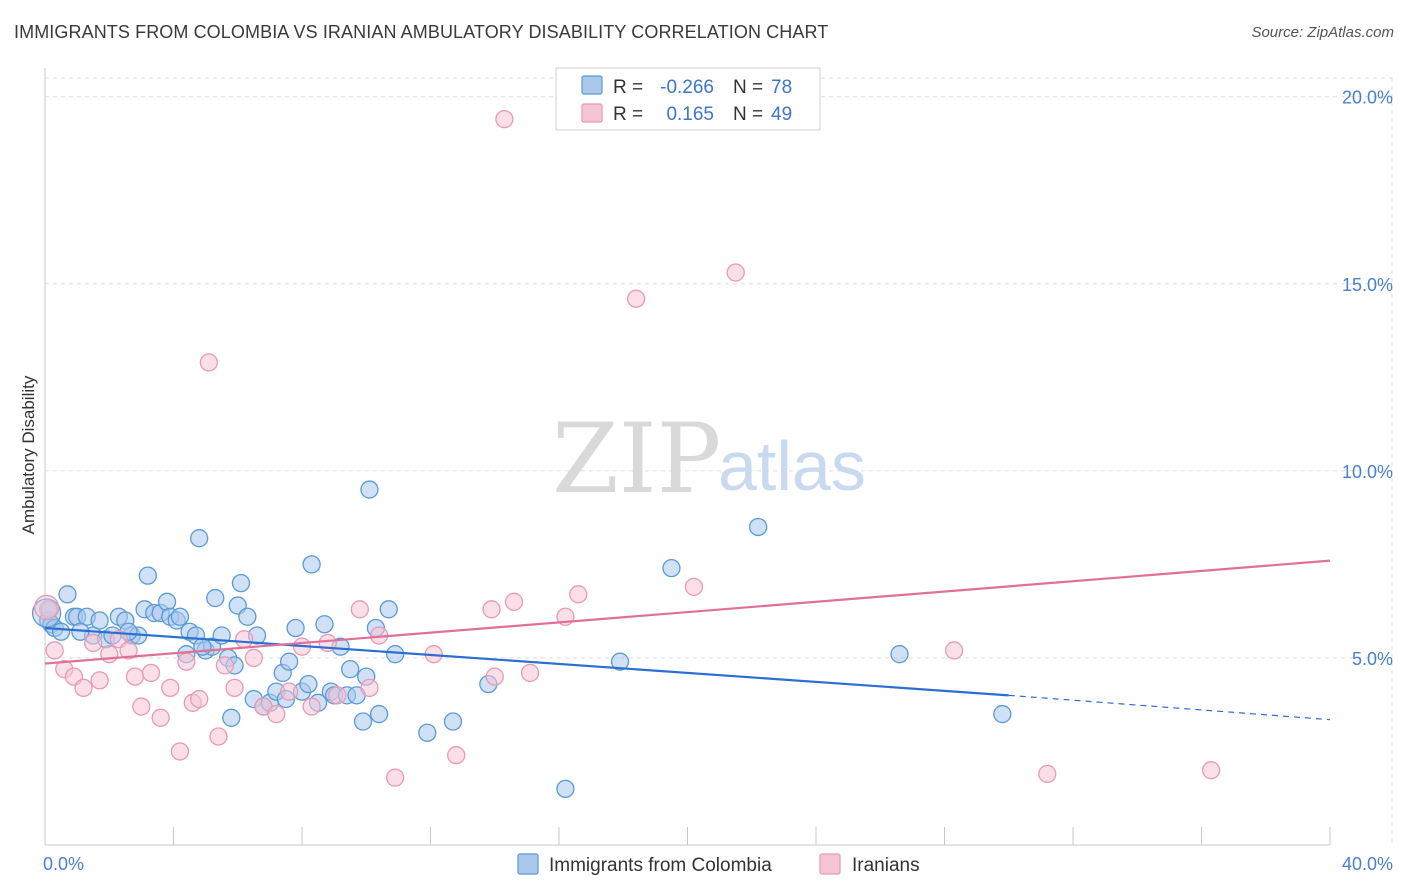  Describe the element at coordinates (688, 99) in the screenshot. I see `legend-box: R = -0.266 N = 78 R = 0.165 N = 49` at that location.